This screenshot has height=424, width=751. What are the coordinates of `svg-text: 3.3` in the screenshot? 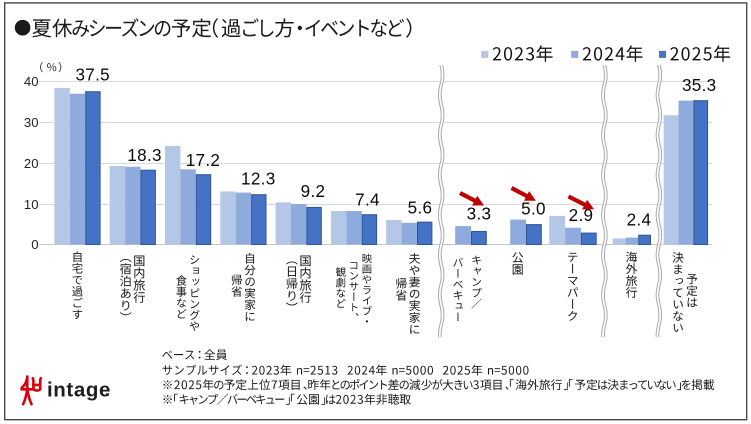 It's located at (479, 214).